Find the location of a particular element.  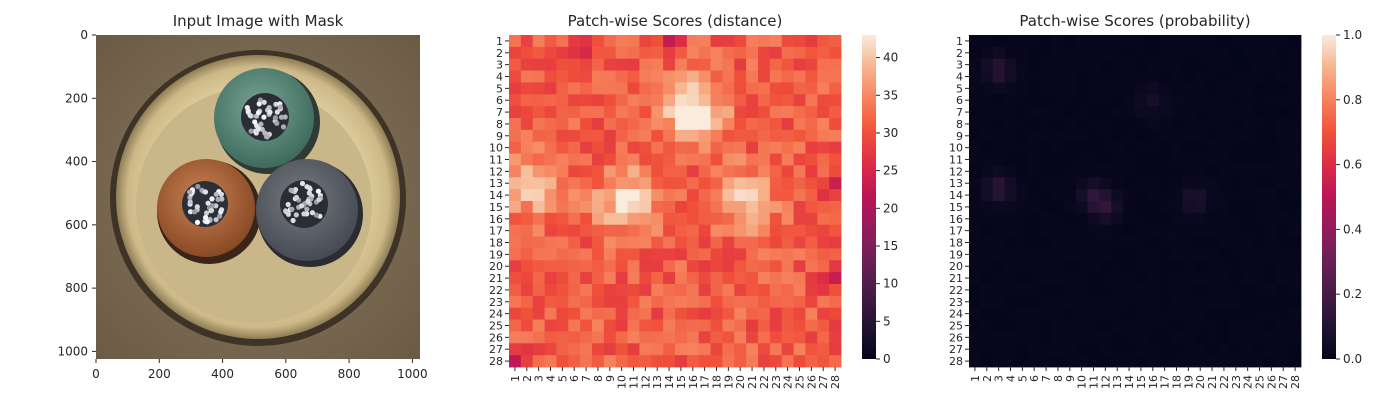

row-tick-label: 28 is located at coordinates (956, 361).